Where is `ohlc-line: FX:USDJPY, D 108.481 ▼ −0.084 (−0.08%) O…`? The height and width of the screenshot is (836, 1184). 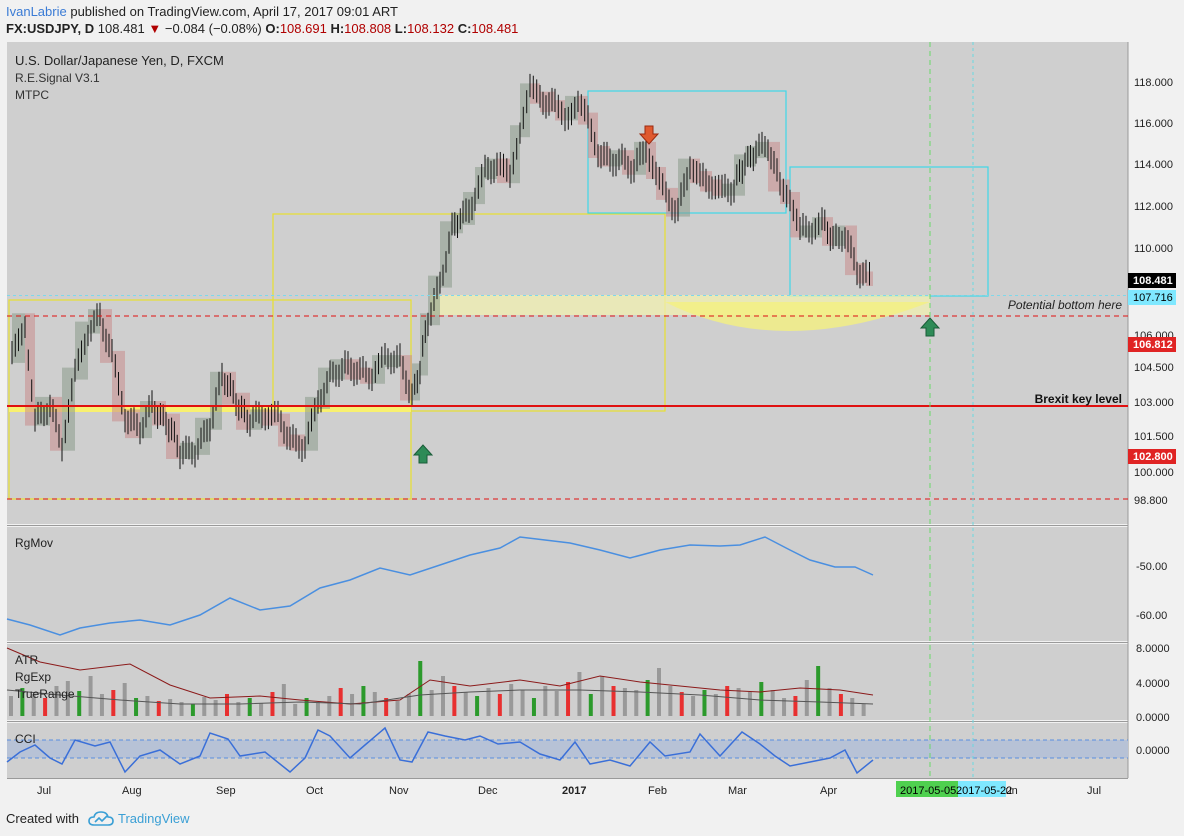 ohlc-line: FX:USDJPY, D 108.481 ▼ −0.084 (−0.08%) O… is located at coordinates (262, 28).